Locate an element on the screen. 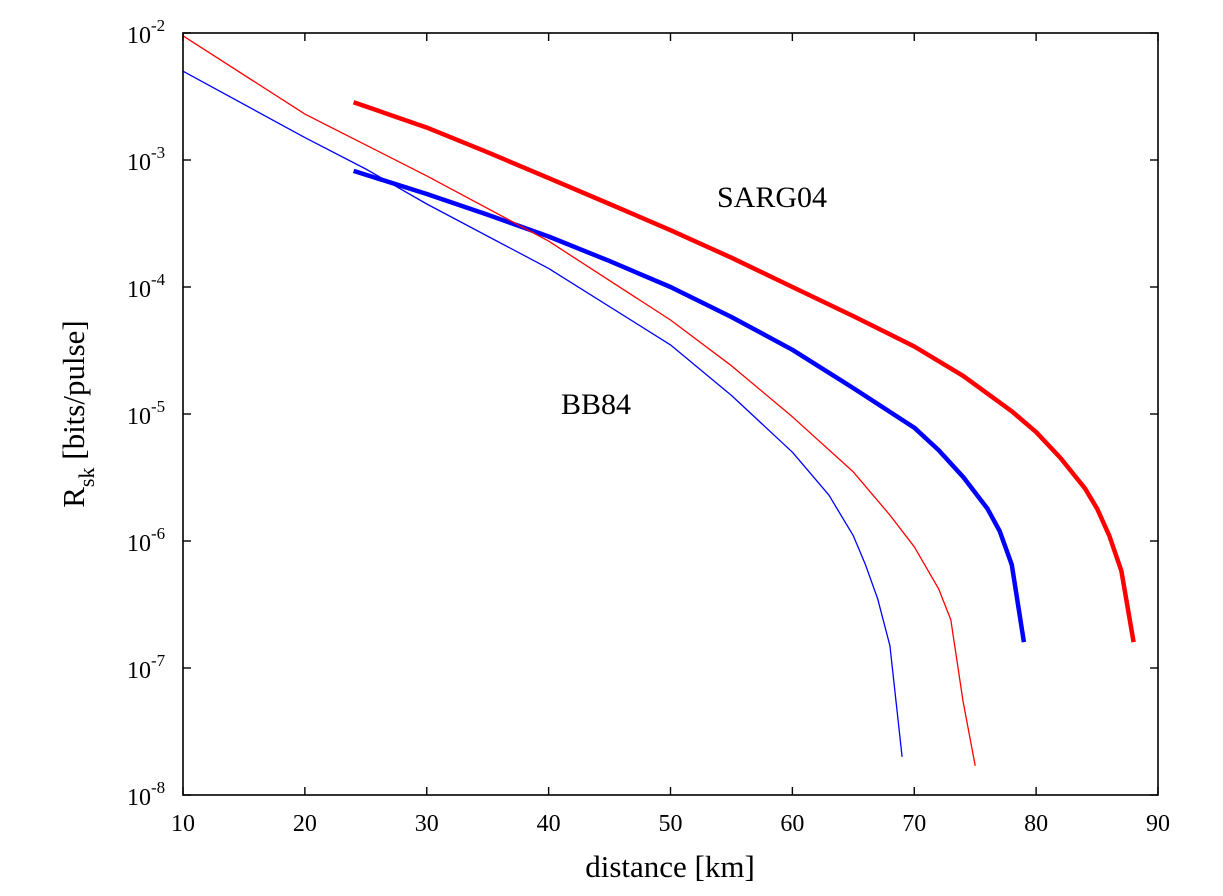 The height and width of the screenshot is (896, 1223). x-tick-label: 60 is located at coordinates (792, 824).